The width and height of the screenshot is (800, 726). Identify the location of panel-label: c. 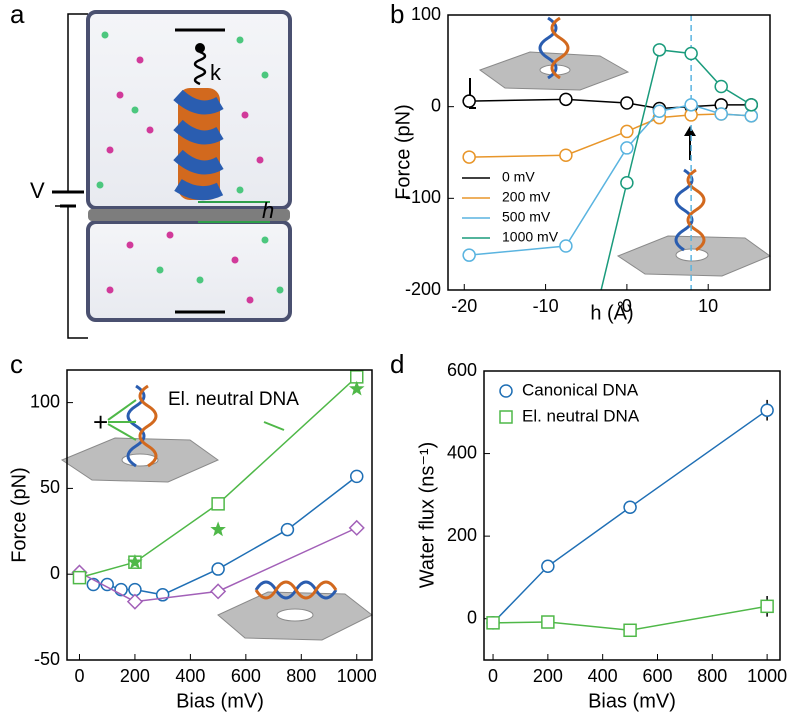
(16, 364).